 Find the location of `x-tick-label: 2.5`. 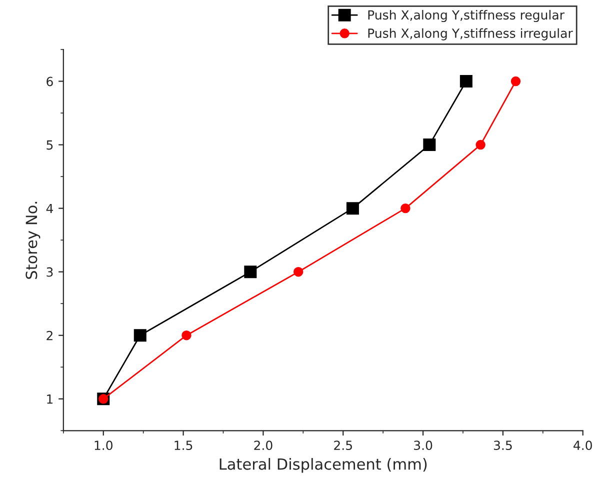

x-tick-label: 2.5 is located at coordinates (343, 445).